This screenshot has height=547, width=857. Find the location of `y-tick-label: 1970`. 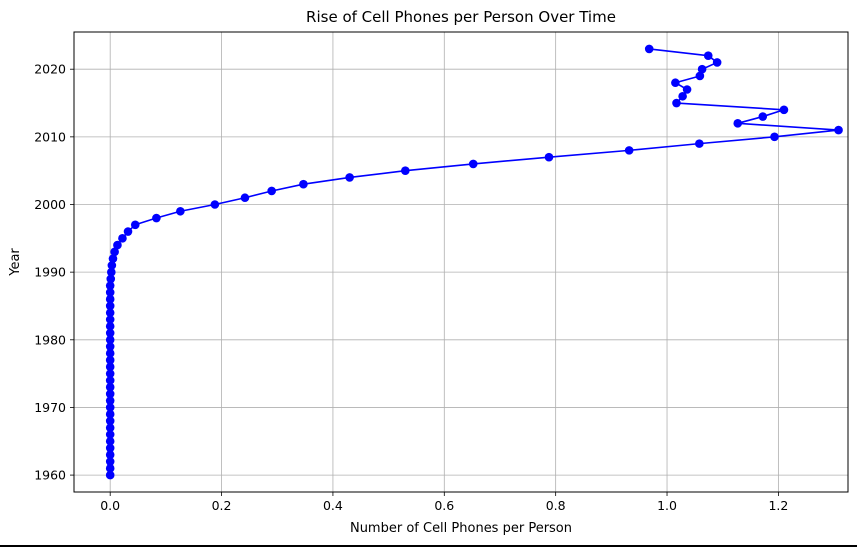

y-tick-label: 1970 is located at coordinates (50, 407).